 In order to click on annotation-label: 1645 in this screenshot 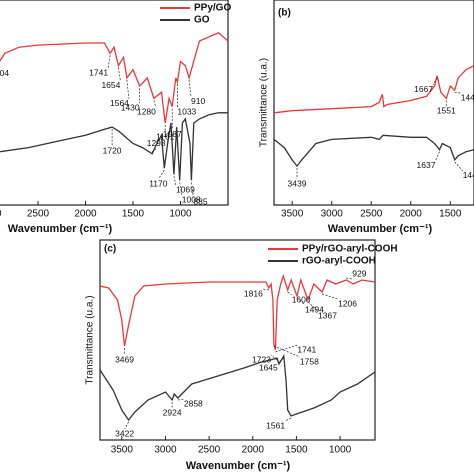, I will do `click(268, 367)`.